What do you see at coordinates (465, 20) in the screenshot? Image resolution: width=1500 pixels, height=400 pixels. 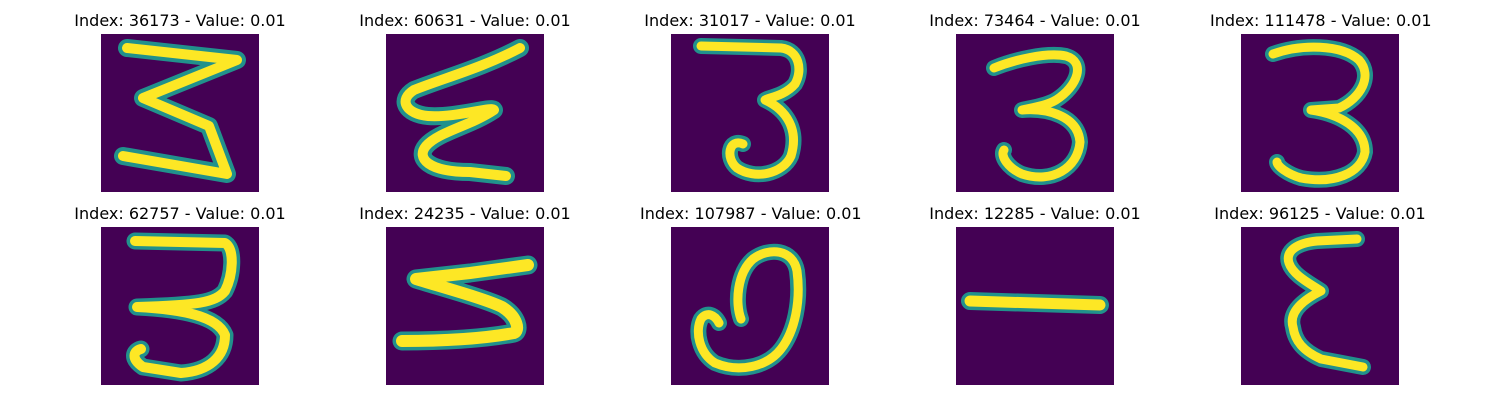 I see `panel-title: Index: 60631 - Value: 0.01` at bounding box center [465, 20].